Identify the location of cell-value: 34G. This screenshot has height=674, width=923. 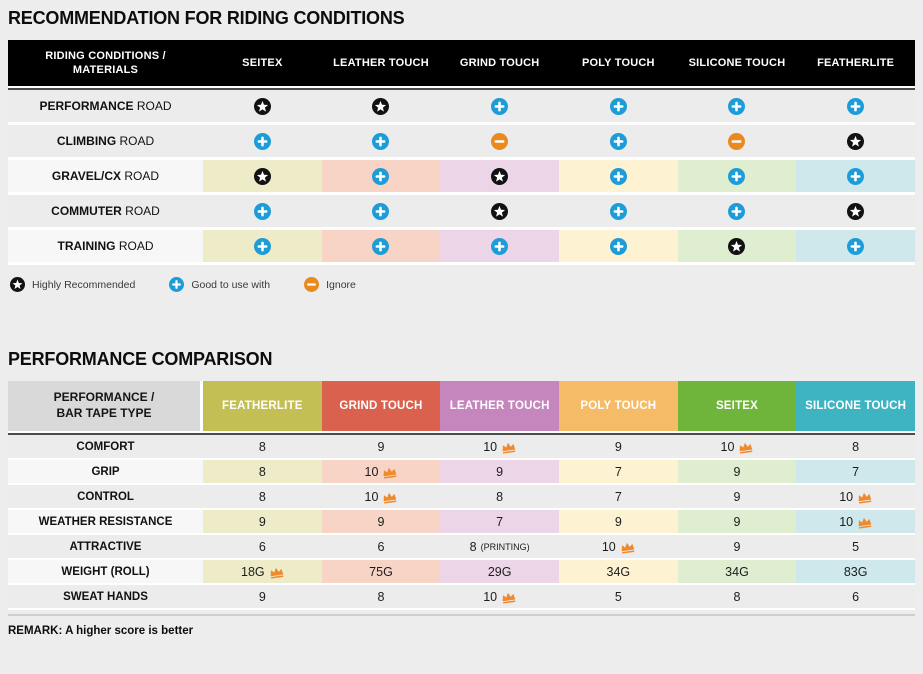
(618, 571).